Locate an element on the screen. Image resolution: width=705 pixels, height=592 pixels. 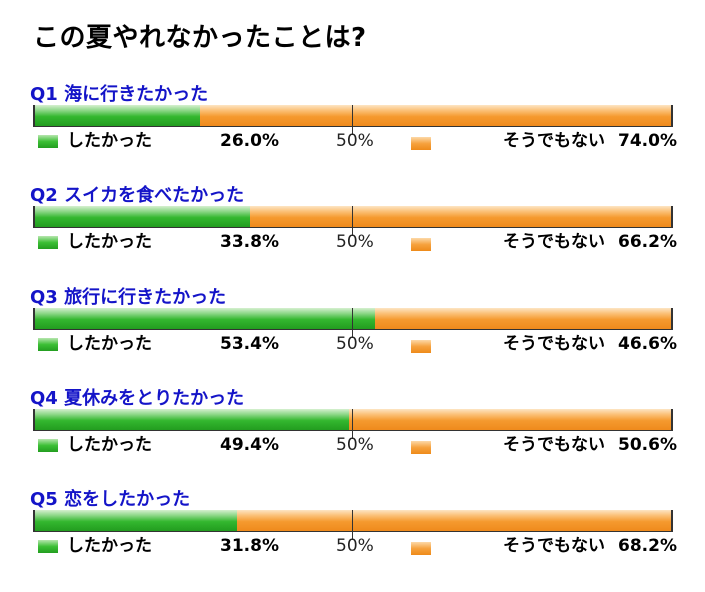
page-title: この夏やれなかったことは? is located at coordinates (200, 38).